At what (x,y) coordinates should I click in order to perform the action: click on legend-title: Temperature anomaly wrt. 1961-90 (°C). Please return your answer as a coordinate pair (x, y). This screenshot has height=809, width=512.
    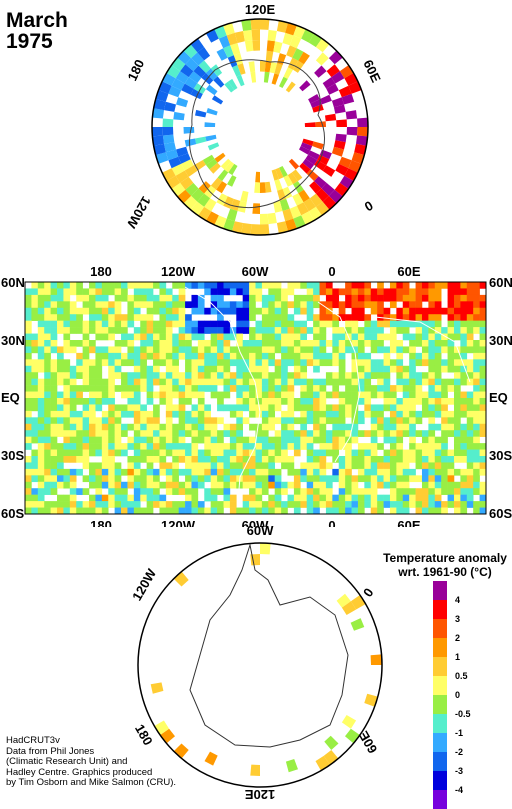
    Looking at the image, I should click on (445, 565).